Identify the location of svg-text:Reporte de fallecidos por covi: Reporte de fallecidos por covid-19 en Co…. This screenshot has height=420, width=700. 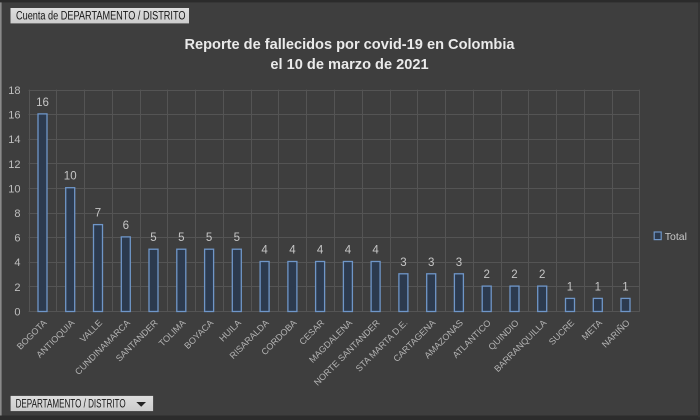
(349, 45).